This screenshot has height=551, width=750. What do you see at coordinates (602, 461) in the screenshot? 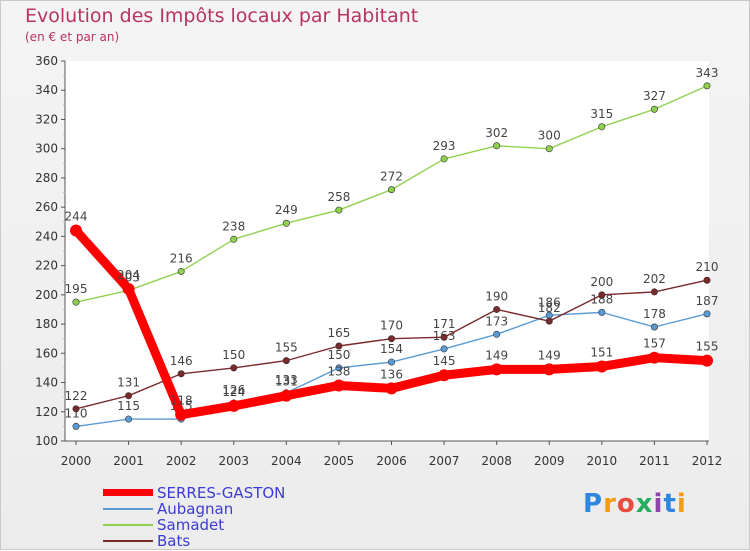
I see `x-tick-label: 2010` at bounding box center [602, 461].